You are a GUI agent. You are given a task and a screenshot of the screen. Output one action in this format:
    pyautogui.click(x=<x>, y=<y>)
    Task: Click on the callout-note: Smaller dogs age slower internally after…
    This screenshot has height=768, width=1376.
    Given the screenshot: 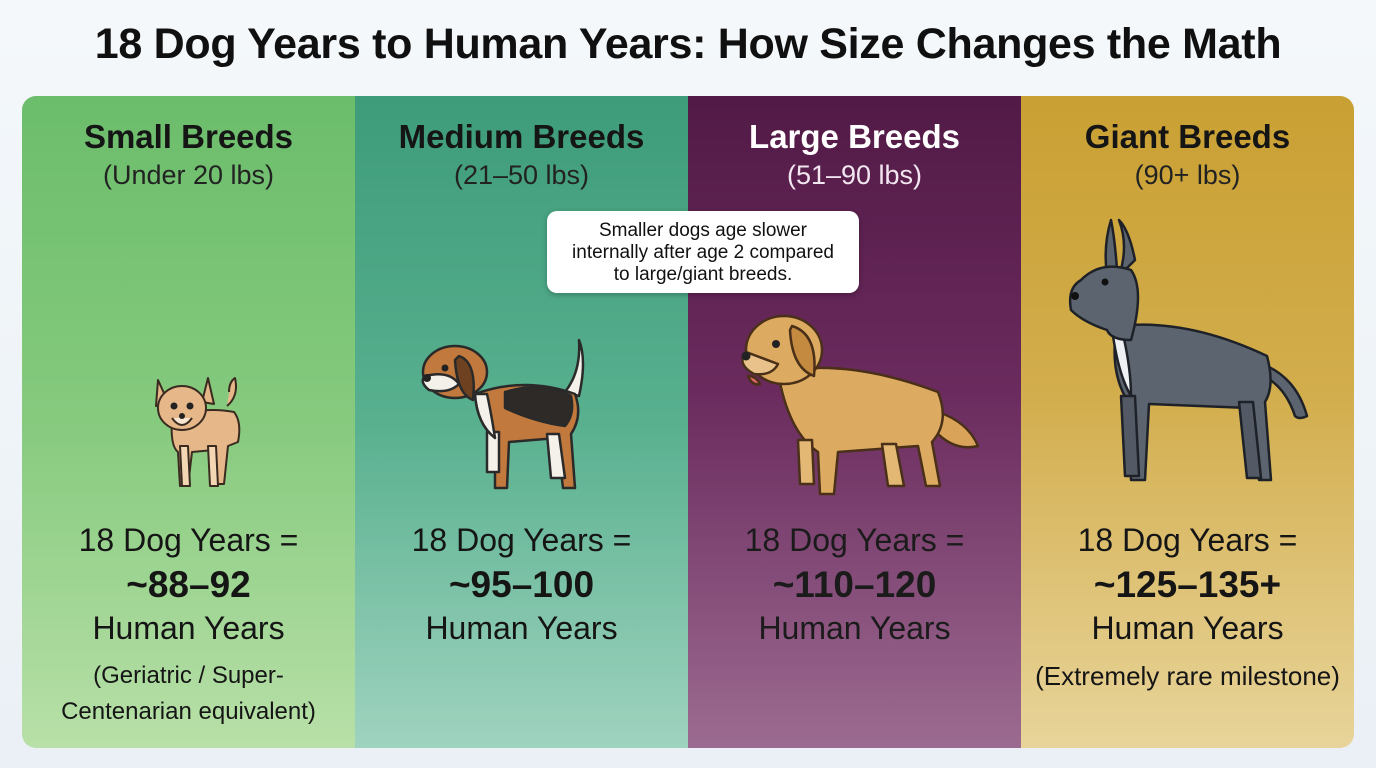 What is the action you would take?
    pyautogui.click(x=703, y=252)
    